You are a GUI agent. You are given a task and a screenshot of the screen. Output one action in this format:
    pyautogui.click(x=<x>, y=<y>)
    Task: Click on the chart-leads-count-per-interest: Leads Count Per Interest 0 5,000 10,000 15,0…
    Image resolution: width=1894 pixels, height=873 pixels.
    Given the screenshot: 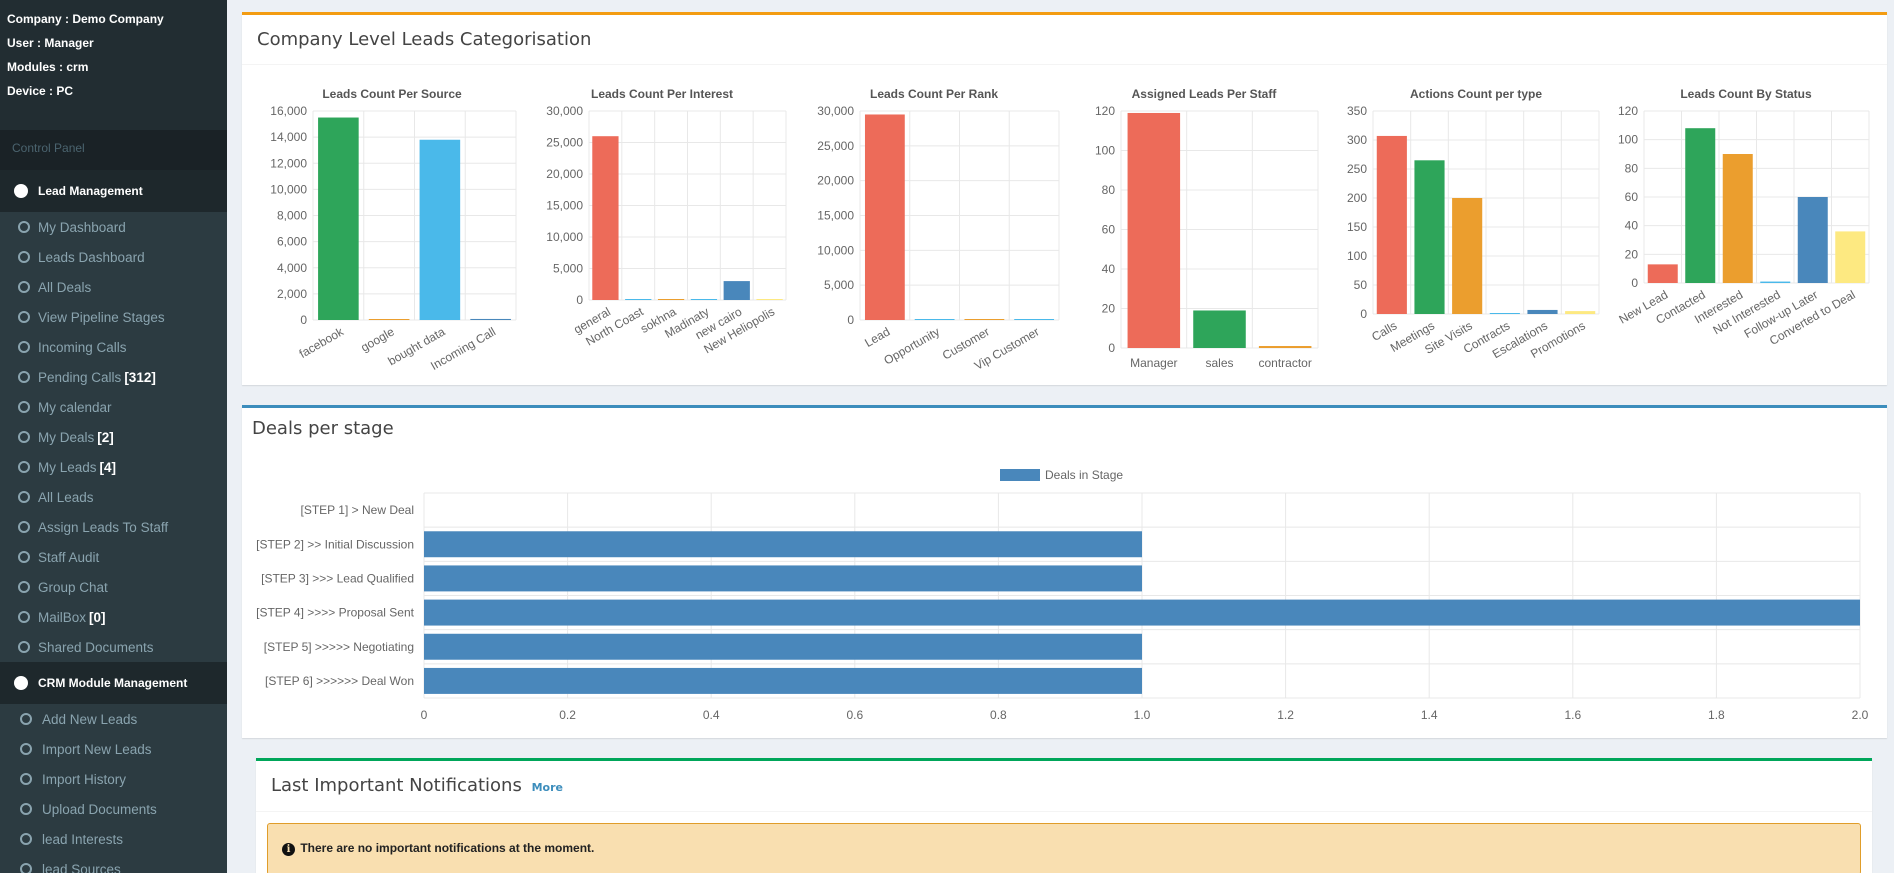 What is the action you would take?
    pyautogui.click(x=666, y=221)
    